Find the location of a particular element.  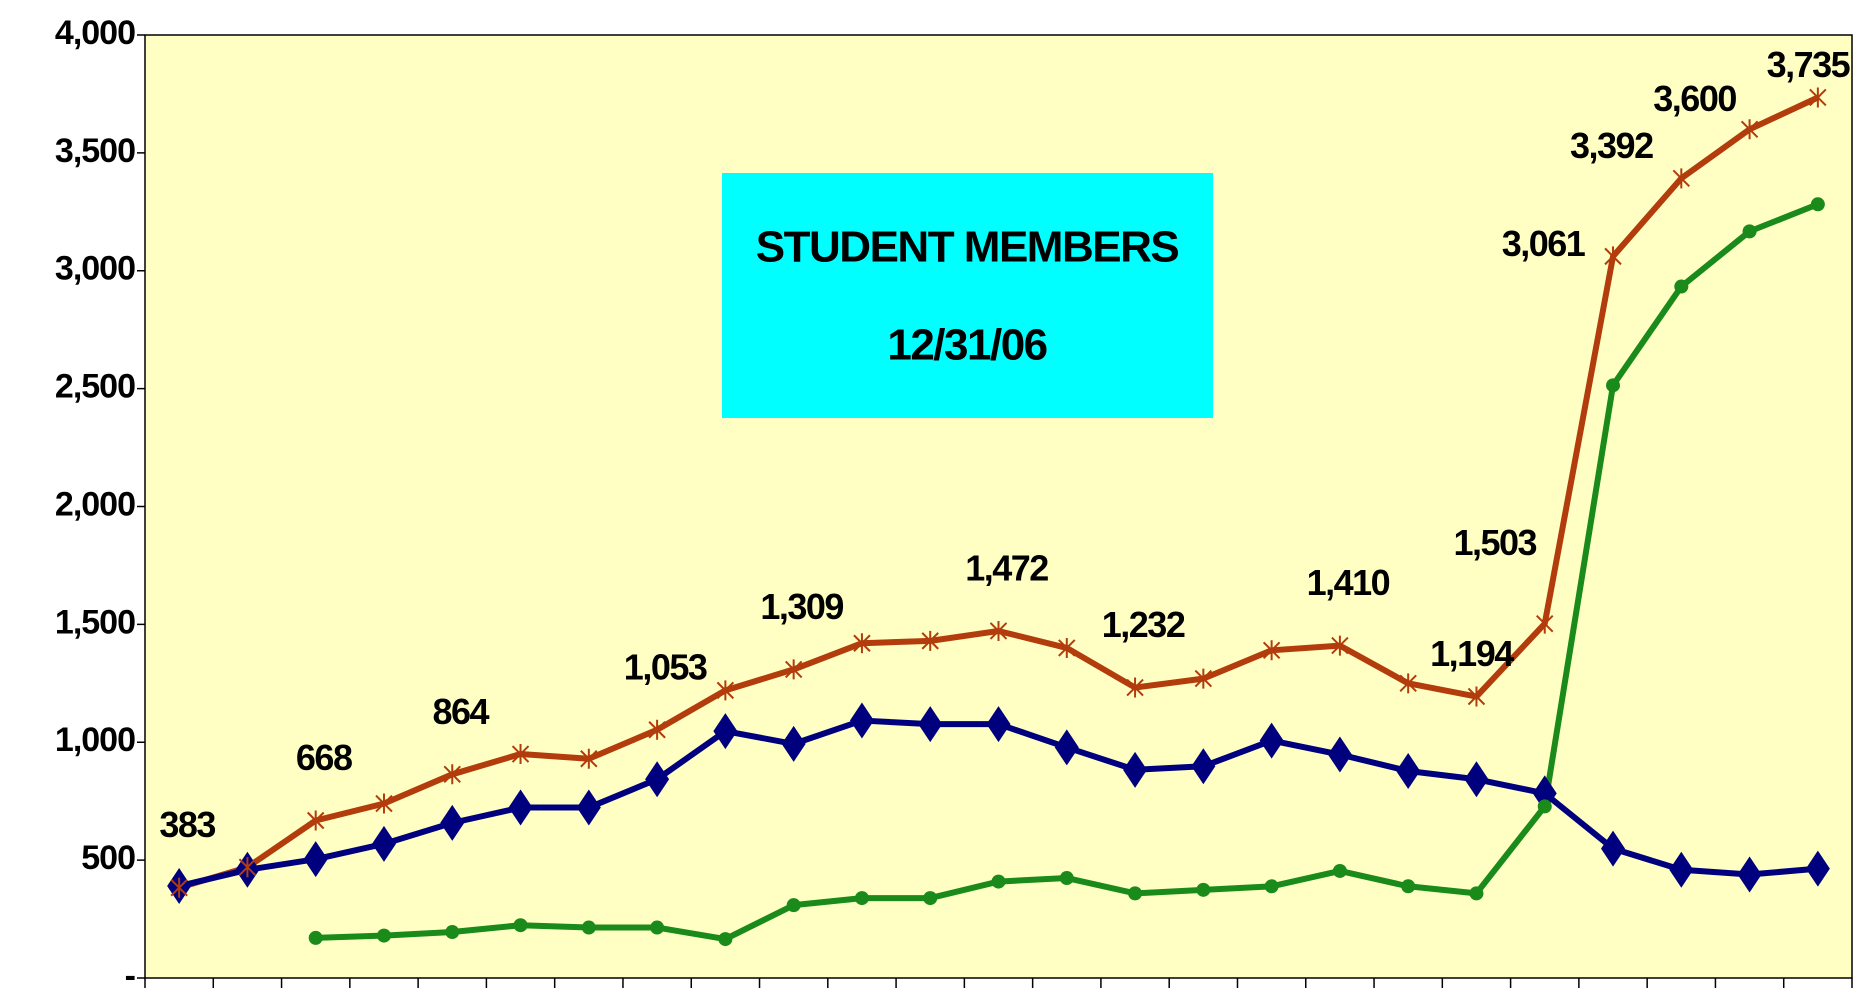

y-tick-label: 1,500 is located at coordinates (95, 622).